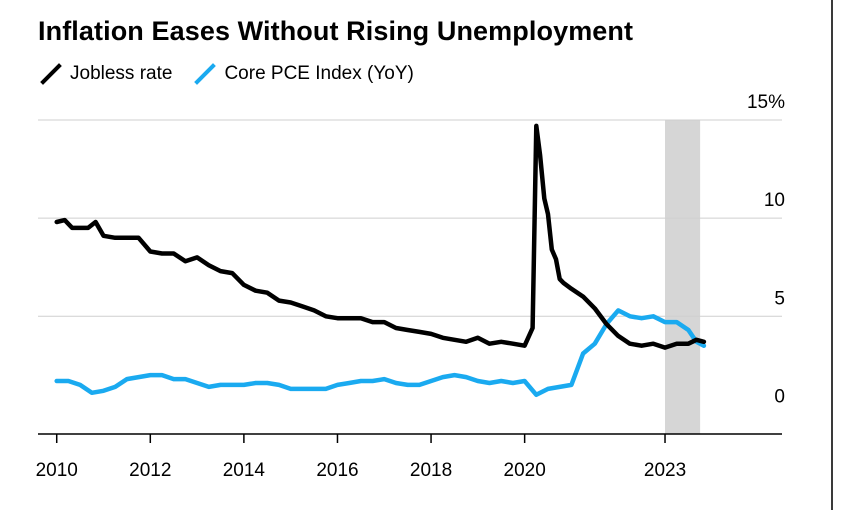 The height and width of the screenshot is (510, 841). I want to click on legend-item-jobless: Jobless rate, so click(106, 74).